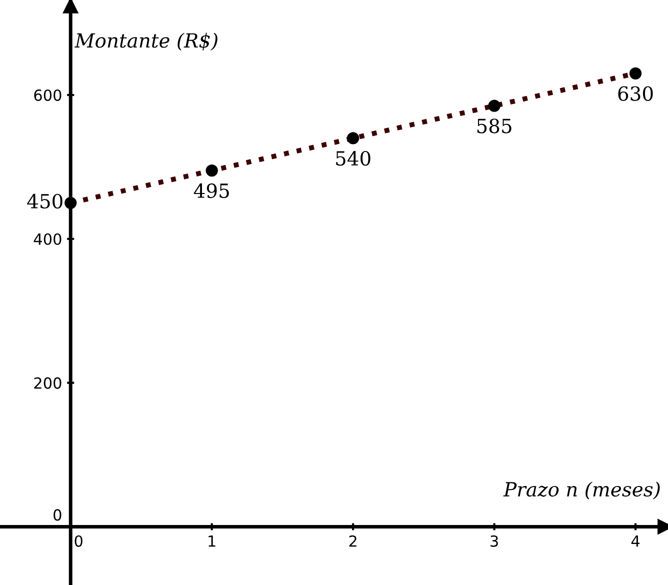  Describe the element at coordinates (581, 491) in the screenshot. I see `x-axis-title: Prazo n (meses)` at that location.